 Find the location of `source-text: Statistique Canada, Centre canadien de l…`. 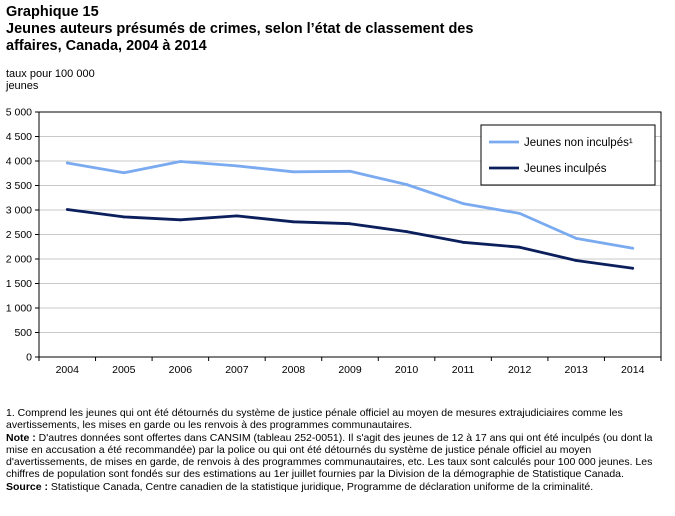

source-text: Statistique Canada, Centre canadien de l… is located at coordinates (321, 486).